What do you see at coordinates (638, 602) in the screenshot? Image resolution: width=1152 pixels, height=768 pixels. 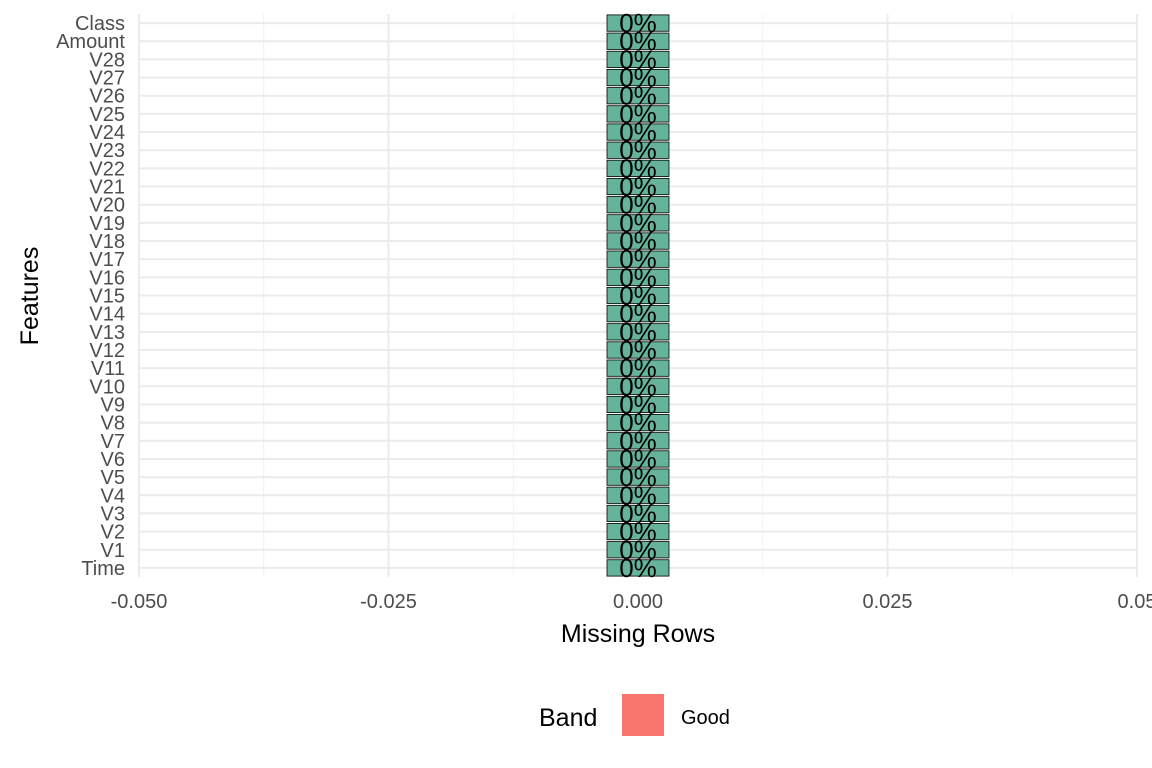 I see `x-tick-label: 0.000` at bounding box center [638, 602].